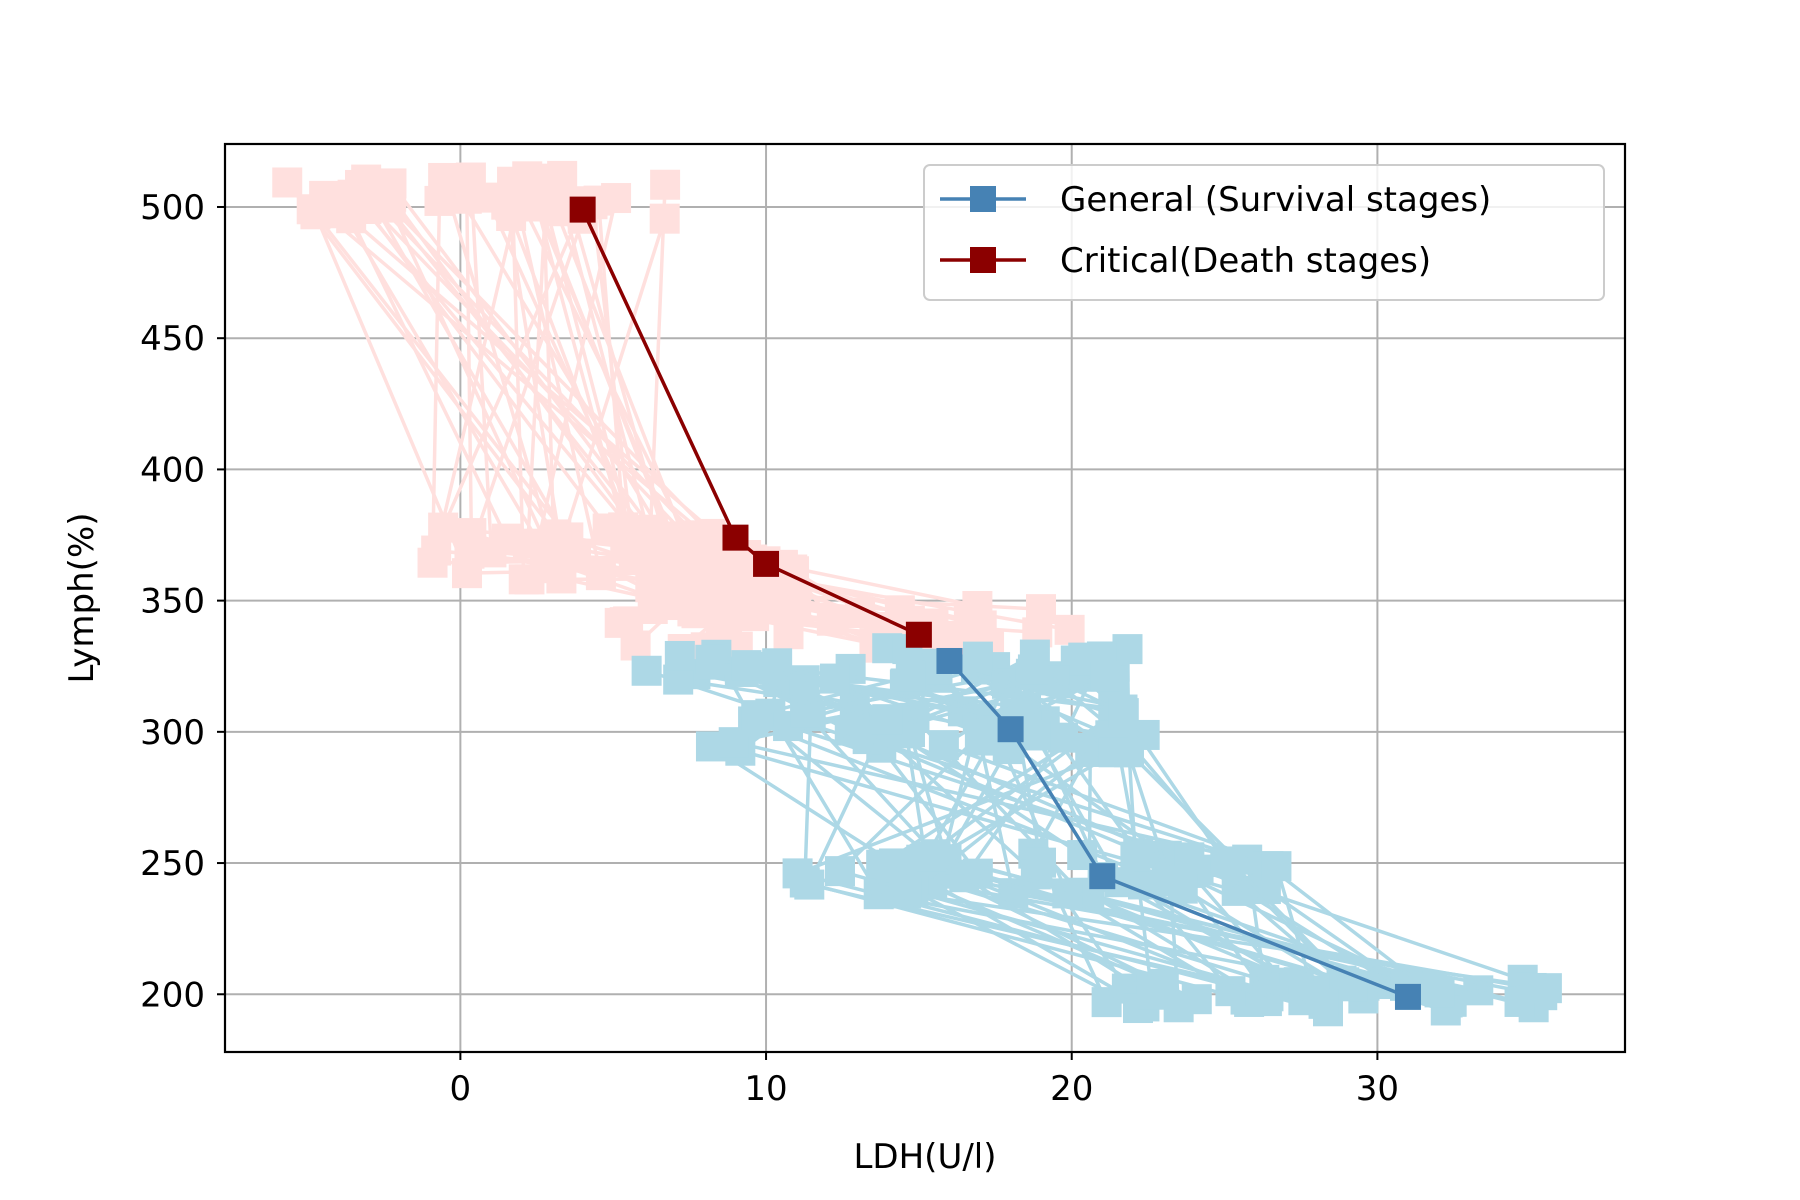 The height and width of the screenshot is (1200, 1800). I want to click on series-line-critical, so click(750, 422).